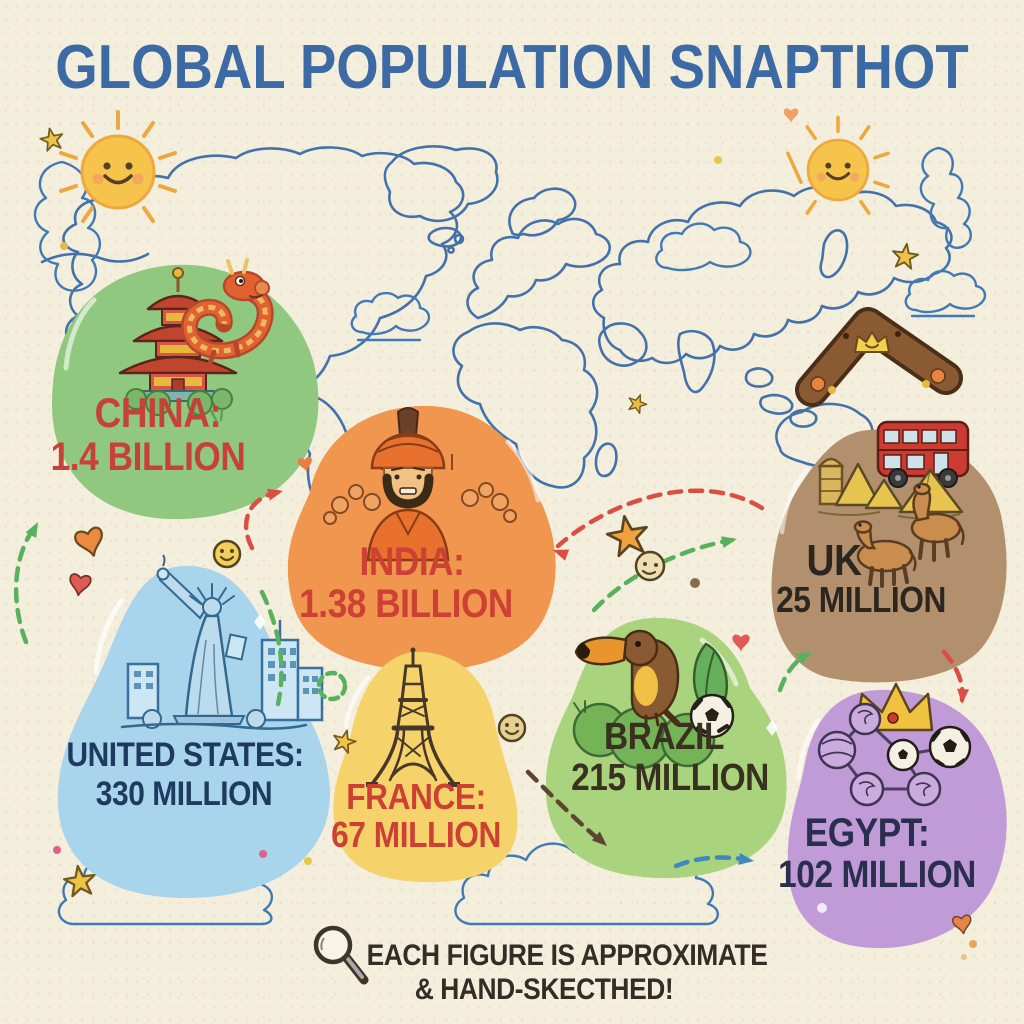 The width and height of the screenshot is (1024, 1024). What do you see at coordinates (879, 357) in the screenshot?
I see `boomerang-icon` at bounding box center [879, 357].